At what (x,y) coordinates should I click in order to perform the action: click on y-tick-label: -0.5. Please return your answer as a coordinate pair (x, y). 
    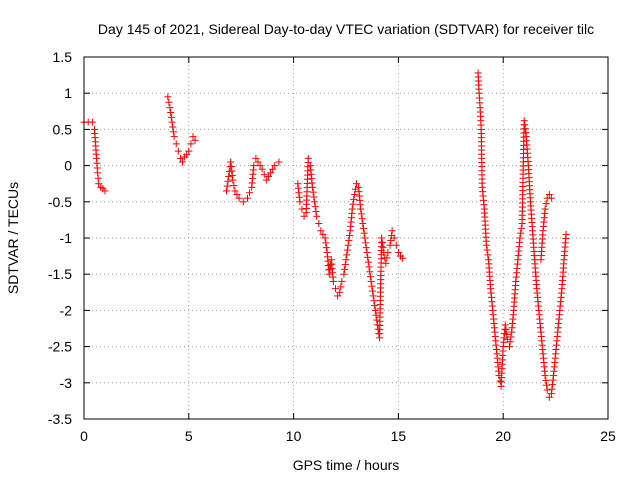
    Looking at the image, I should click on (60, 202).